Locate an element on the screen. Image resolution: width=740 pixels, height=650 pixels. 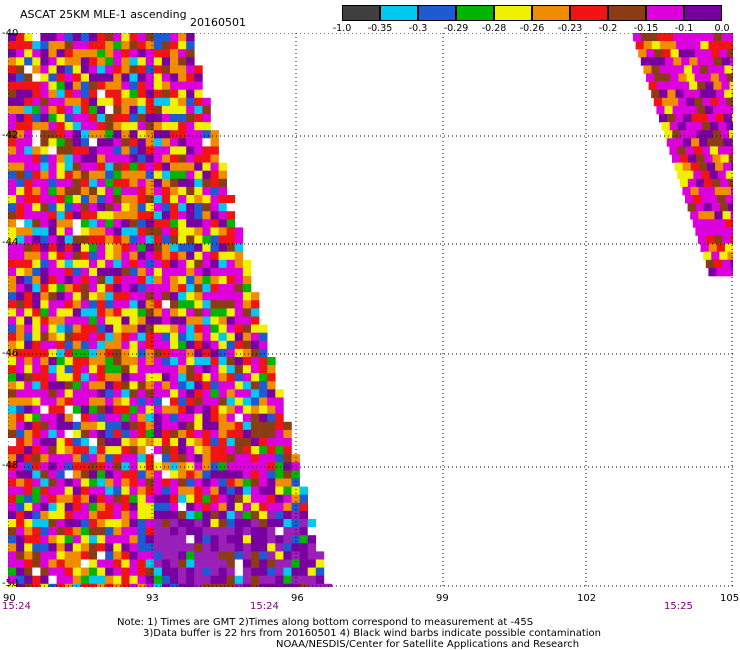
colorbar-swatch is located at coordinates (361, 13).